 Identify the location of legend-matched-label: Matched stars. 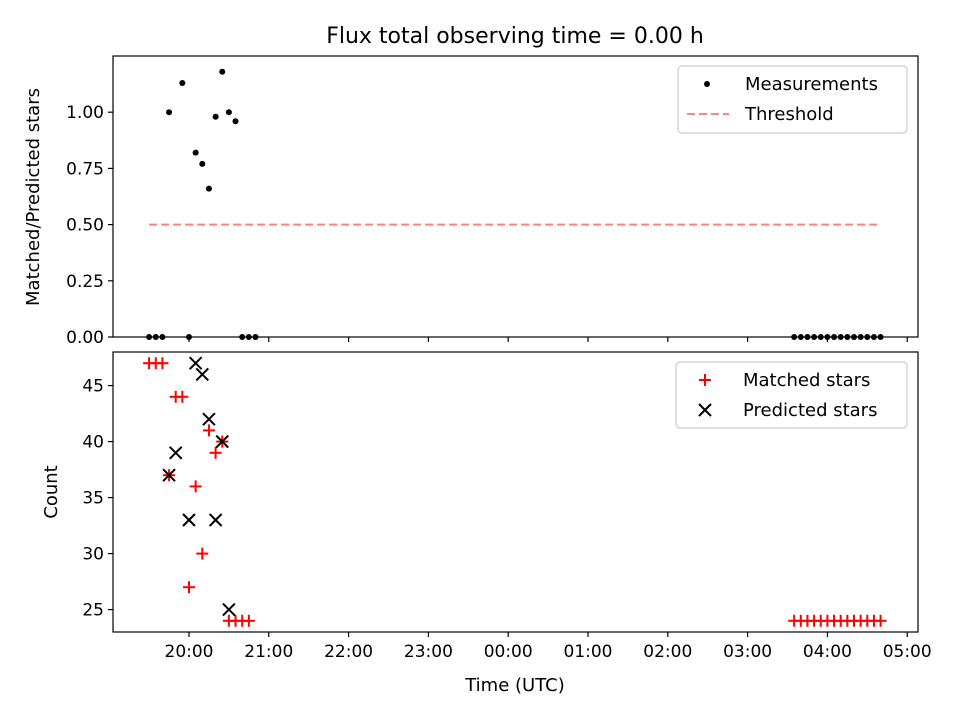
(806, 380).